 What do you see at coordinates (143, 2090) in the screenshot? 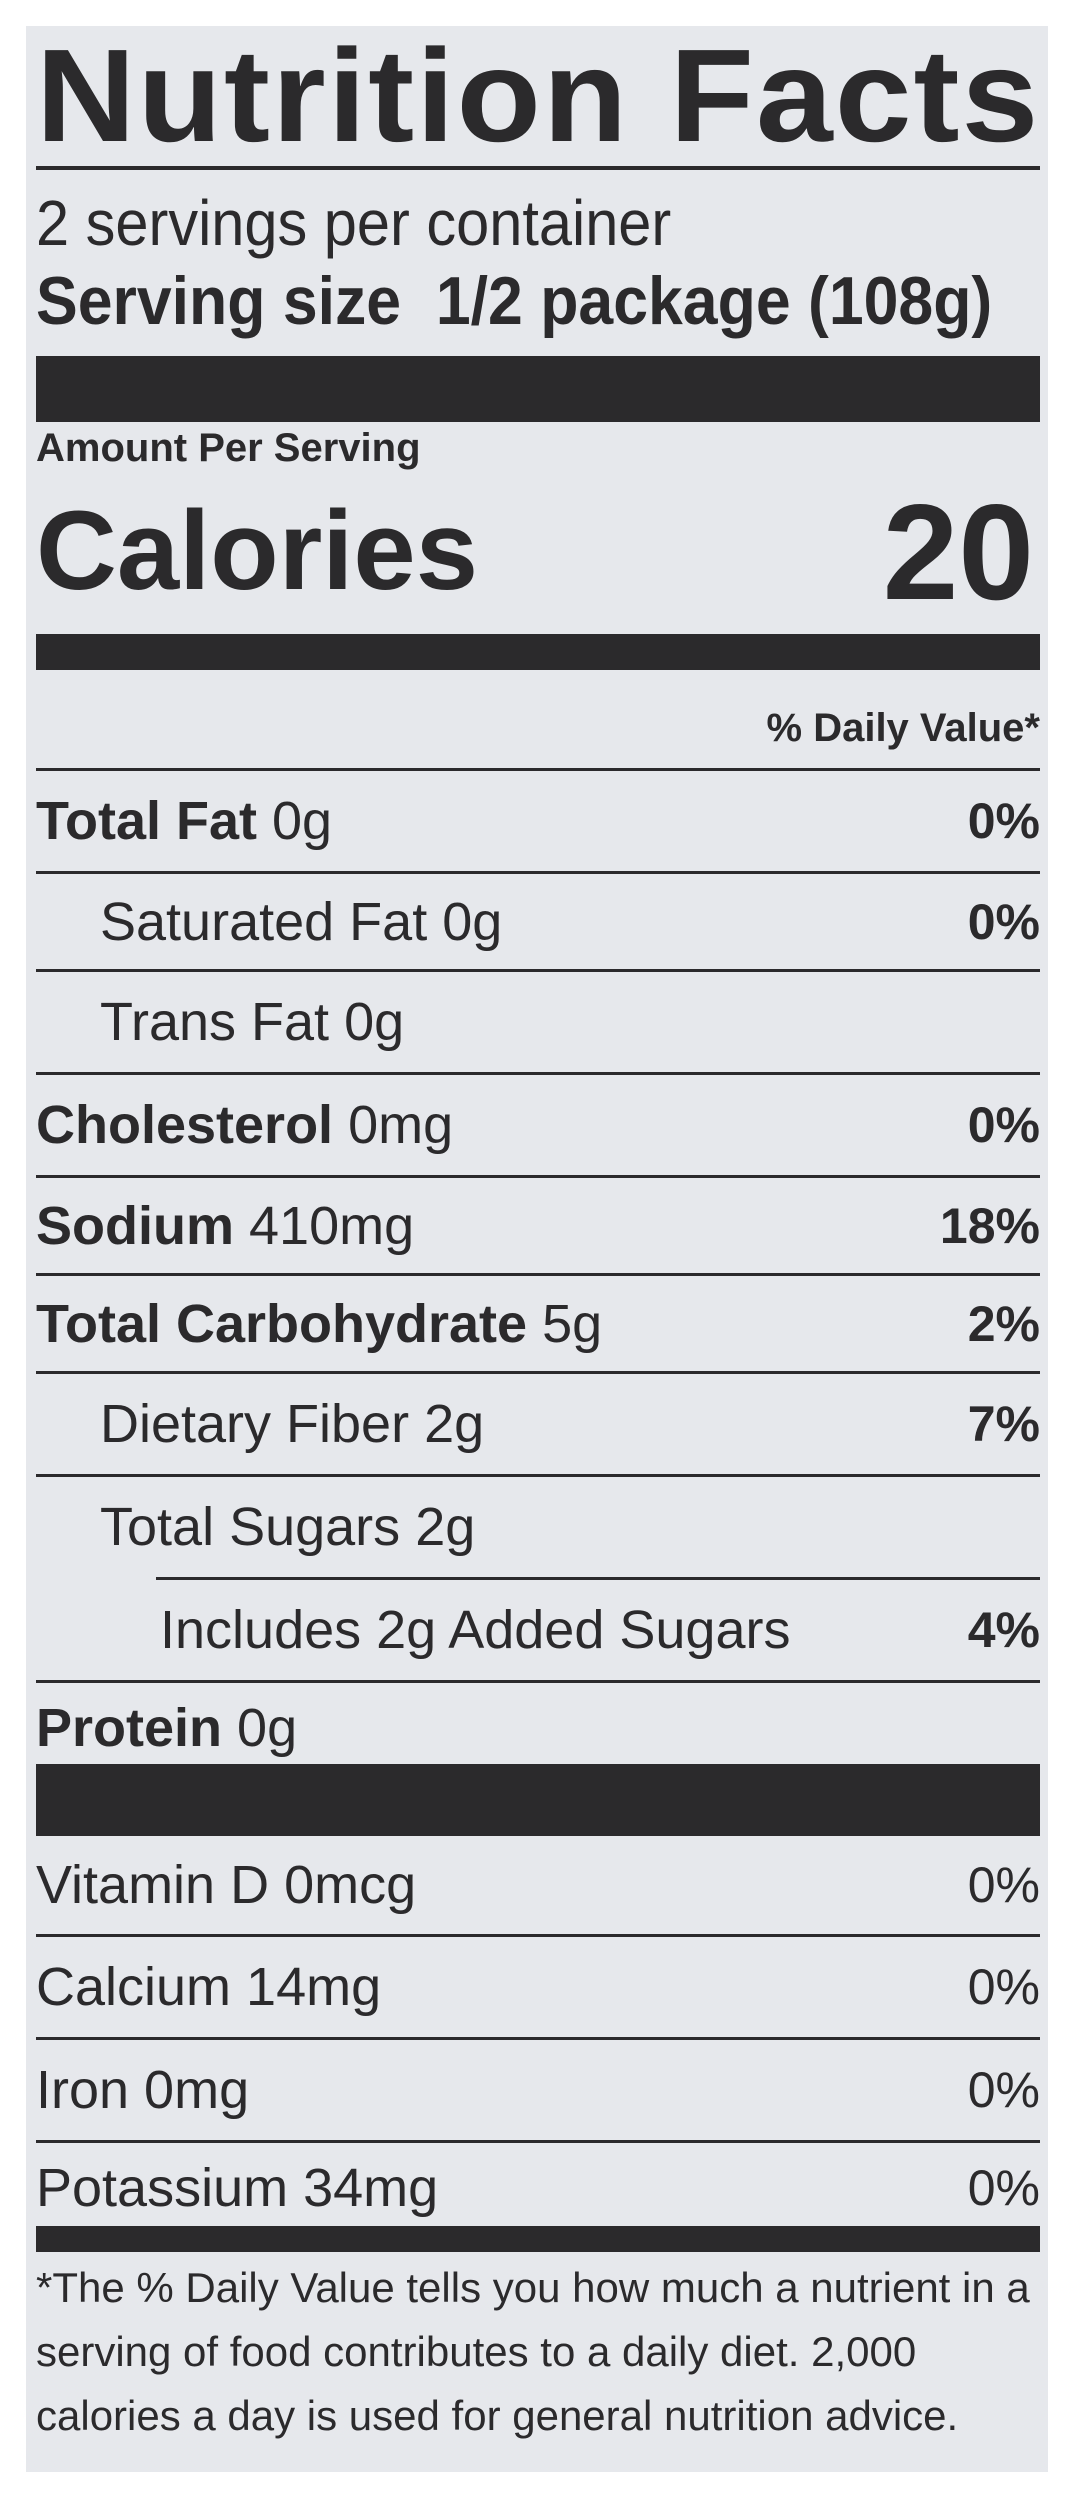
I see `vitamin-name: Iron 0mg` at bounding box center [143, 2090].